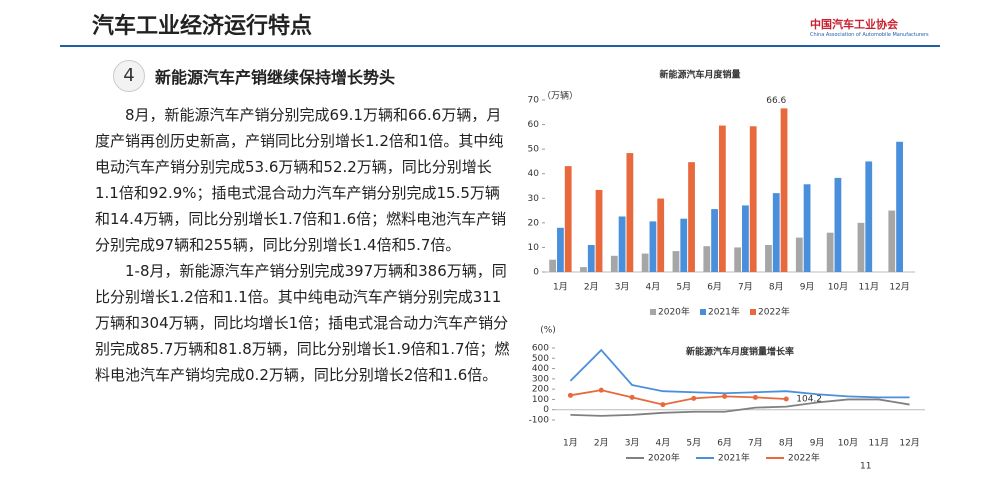 The image size is (1000, 485). Describe the element at coordinates (534, 223) in the screenshot. I see `y-tick-label: 20` at that location.